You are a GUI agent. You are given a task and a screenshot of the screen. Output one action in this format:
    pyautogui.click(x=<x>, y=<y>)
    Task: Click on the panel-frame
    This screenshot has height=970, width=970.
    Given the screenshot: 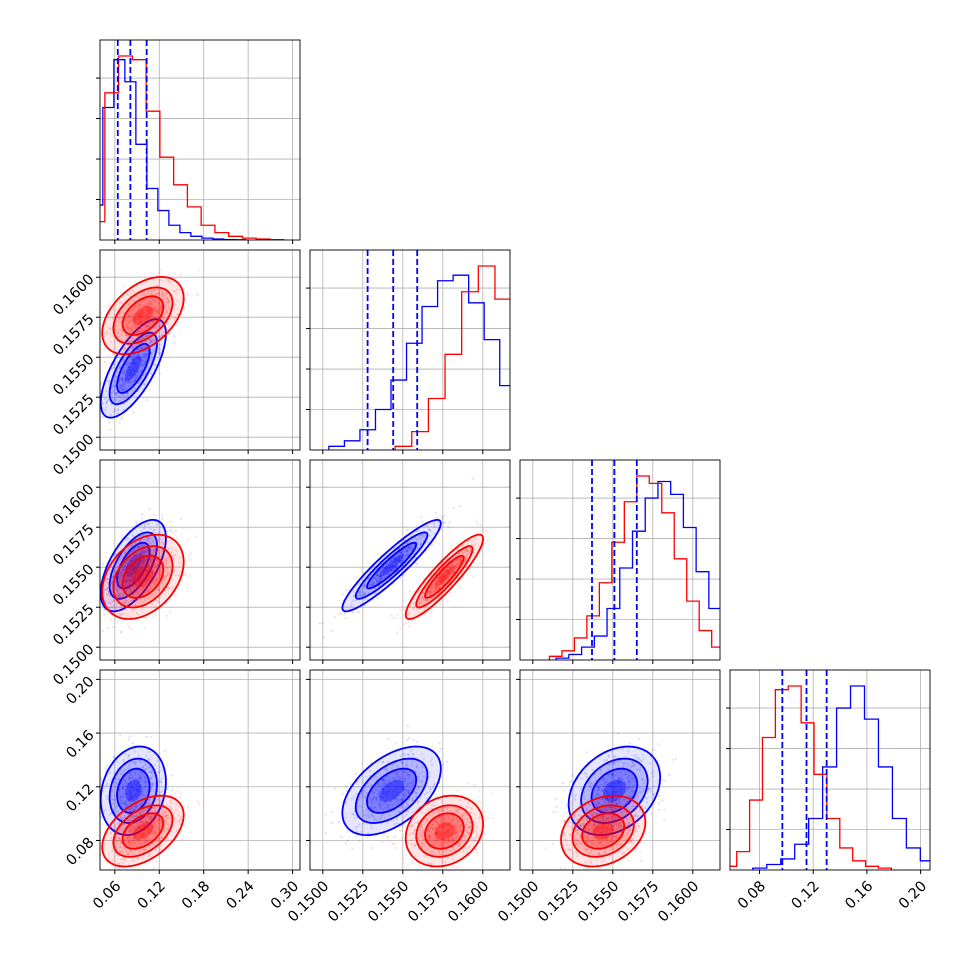 What is the action you would take?
    pyautogui.click(x=410, y=350)
    